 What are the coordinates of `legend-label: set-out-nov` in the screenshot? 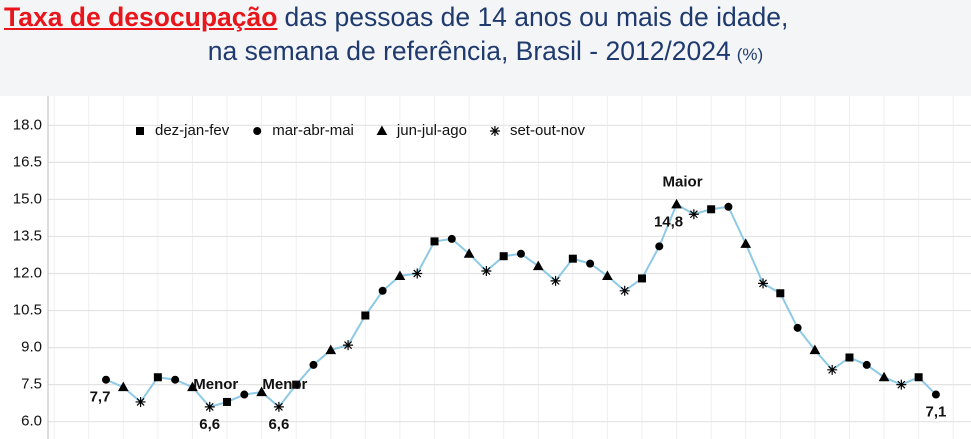 It's located at (548, 130).